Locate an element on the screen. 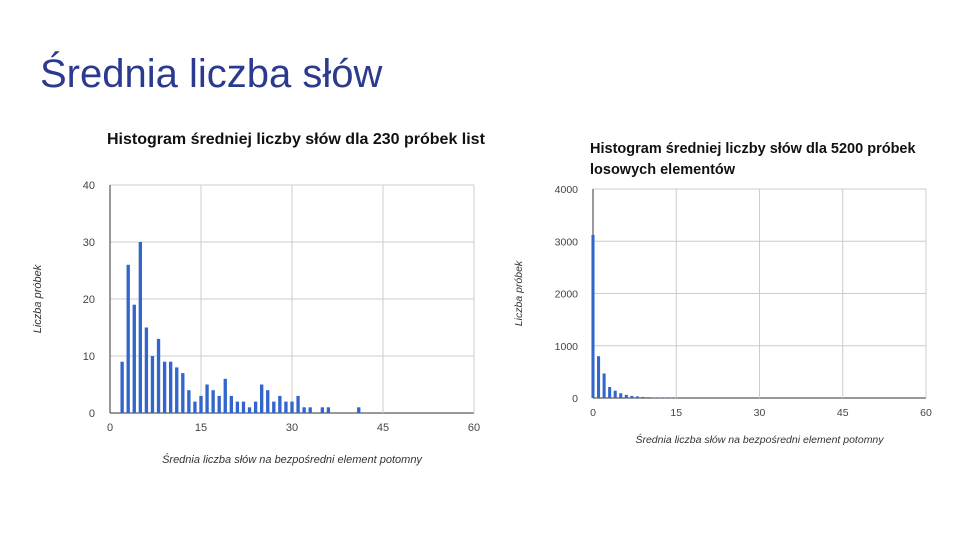 The width and height of the screenshot is (960, 540). y-tick-label: 3000 is located at coordinates (567, 242).